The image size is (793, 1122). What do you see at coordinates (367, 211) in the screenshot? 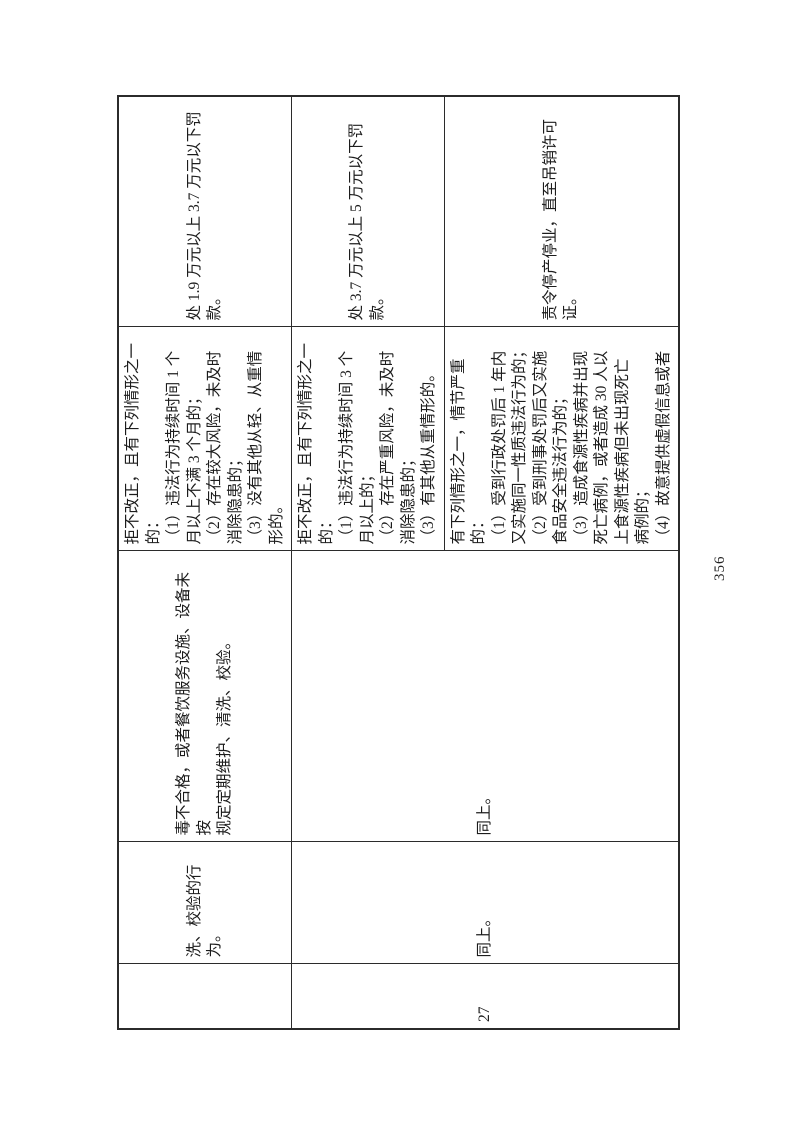
I see `cell-penalty-tier2: 处 3.7 万元以上 5 万元以下罚 款。` at bounding box center [367, 211].